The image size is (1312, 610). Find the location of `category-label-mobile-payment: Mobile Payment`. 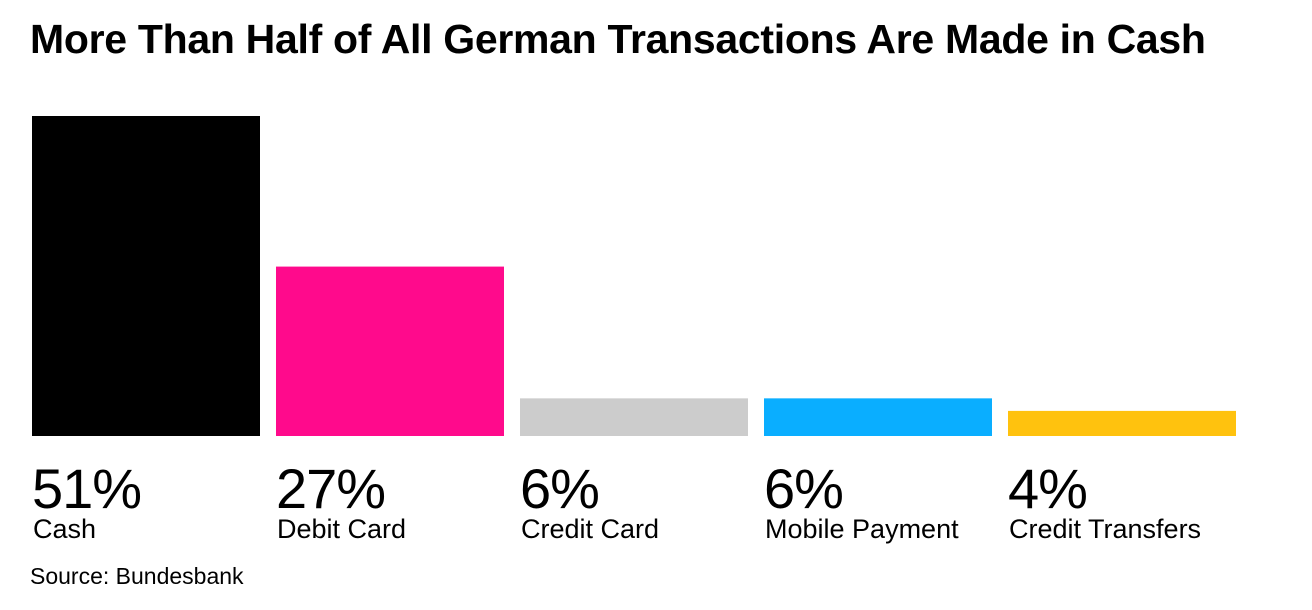

category-label-mobile-payment: Mobile Payment is located at coordinates (862, 529).